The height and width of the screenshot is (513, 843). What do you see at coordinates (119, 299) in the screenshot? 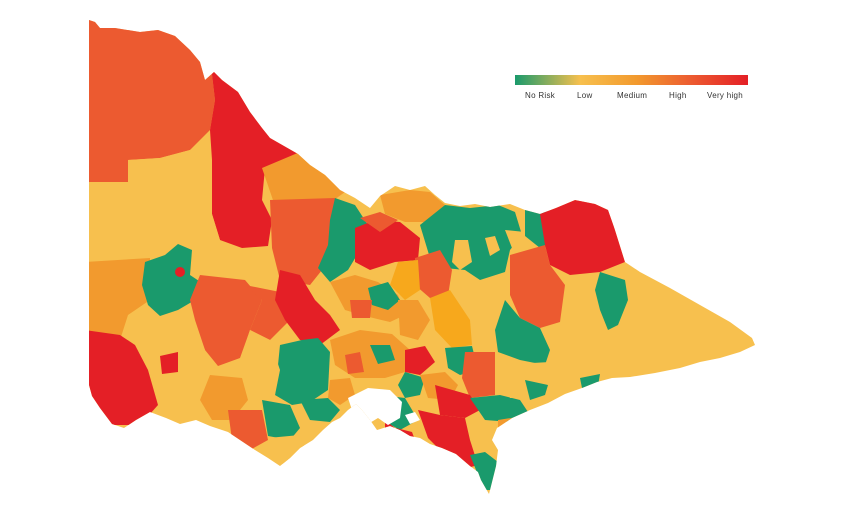
I see `region-west-orange` at bounding box center [119, 299].